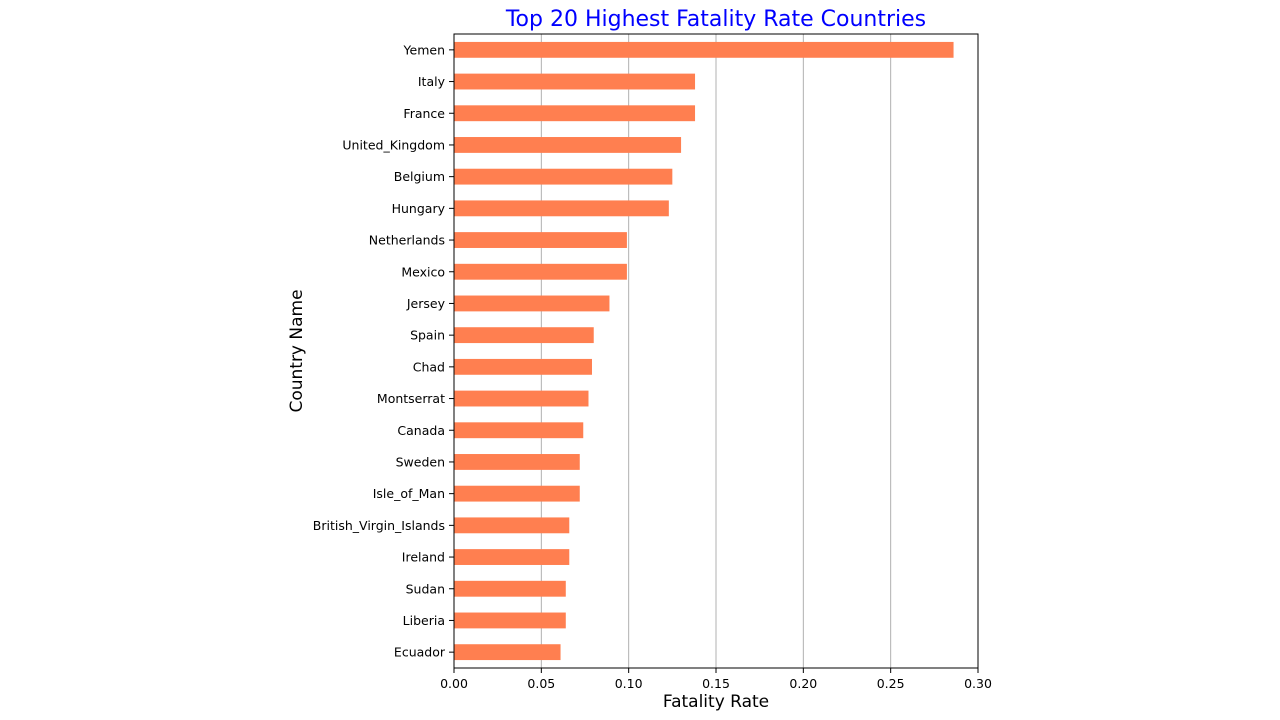 The width and height of the screenshot is (1280, 720). What do you see at coordinates (541, 683) in the screenshot?
I see `x-tick-label: 0.05` at bounding box center [541, 683].